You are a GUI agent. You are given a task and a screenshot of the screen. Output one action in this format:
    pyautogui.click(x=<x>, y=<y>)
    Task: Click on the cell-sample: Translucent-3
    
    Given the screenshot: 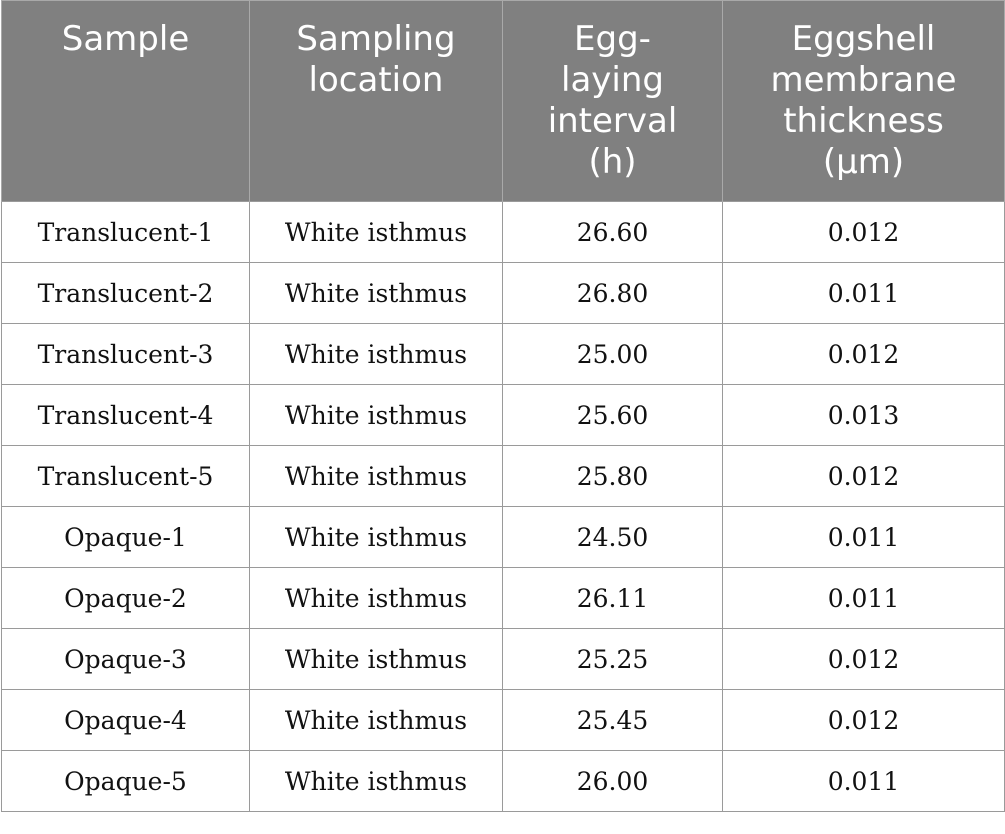 What is the action you would take?
    pyautogui.click(x=125, y=354)
    